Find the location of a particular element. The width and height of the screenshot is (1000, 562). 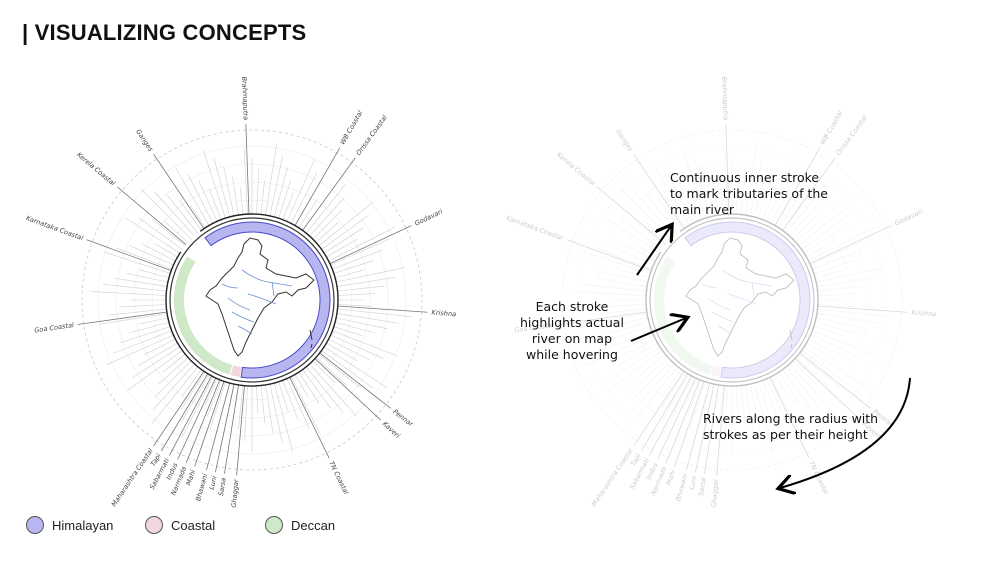

river-label: Goa Coastal is located at coordinates (54, 327).